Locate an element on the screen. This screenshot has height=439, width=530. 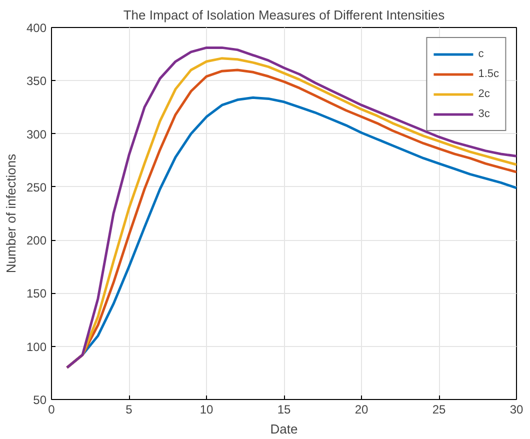
y-tick-label: 300 is located at coordinates (36, 134).